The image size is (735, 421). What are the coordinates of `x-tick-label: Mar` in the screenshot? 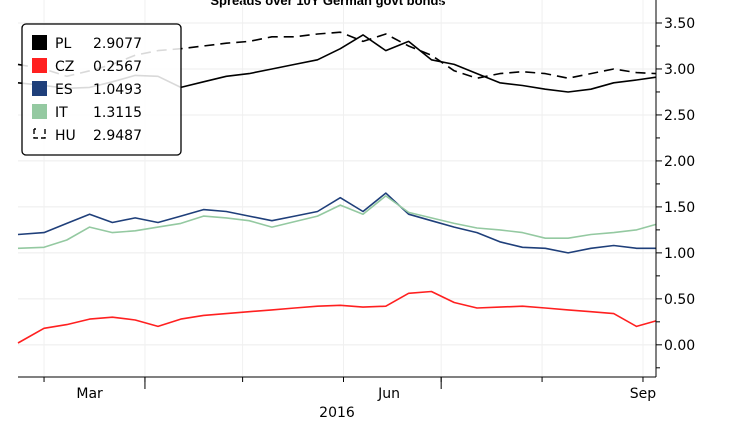 It's located at (89, 394).